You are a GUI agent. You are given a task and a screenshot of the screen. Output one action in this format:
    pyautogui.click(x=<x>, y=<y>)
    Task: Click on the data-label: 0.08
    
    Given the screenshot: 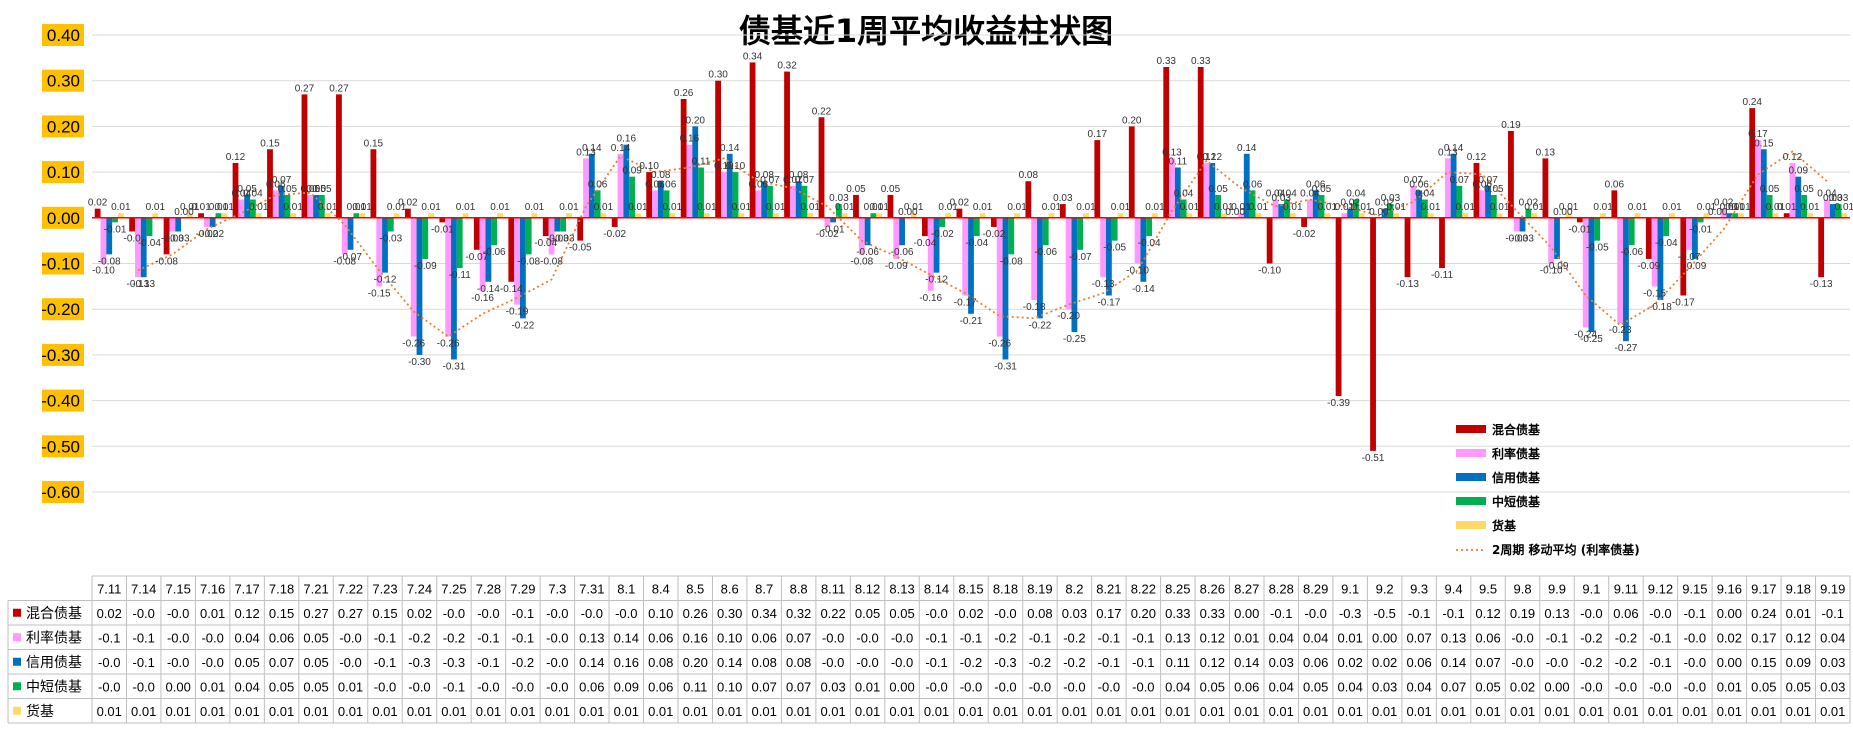 What is the action you would take?
    pyautogui.click(x=1029, y=175)
    